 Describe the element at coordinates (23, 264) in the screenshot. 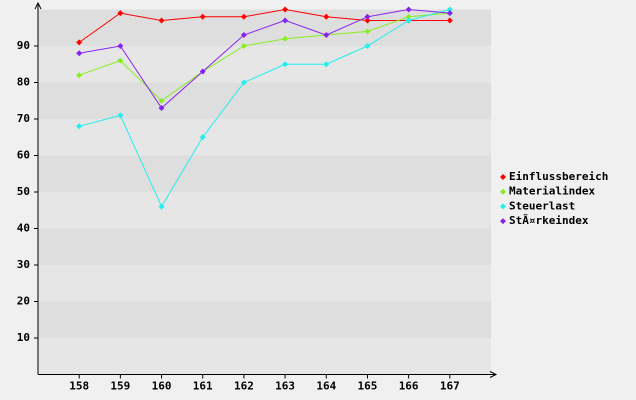

I see `y-tick-label: 30` at that location.